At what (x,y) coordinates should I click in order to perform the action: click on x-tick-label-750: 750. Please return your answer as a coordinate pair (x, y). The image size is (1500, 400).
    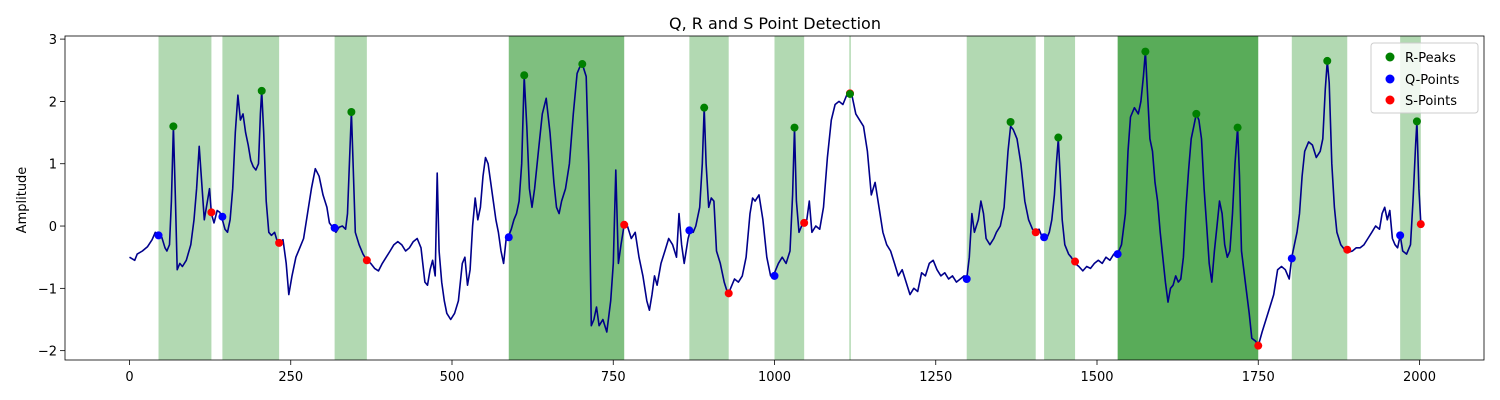
    Looking at the image, I should click on (613, 377).